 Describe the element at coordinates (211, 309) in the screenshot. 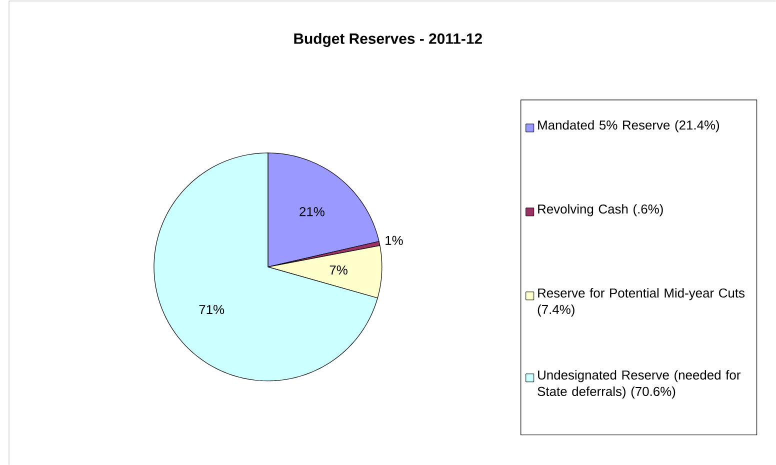

I see `data-label: 71%` at that location.